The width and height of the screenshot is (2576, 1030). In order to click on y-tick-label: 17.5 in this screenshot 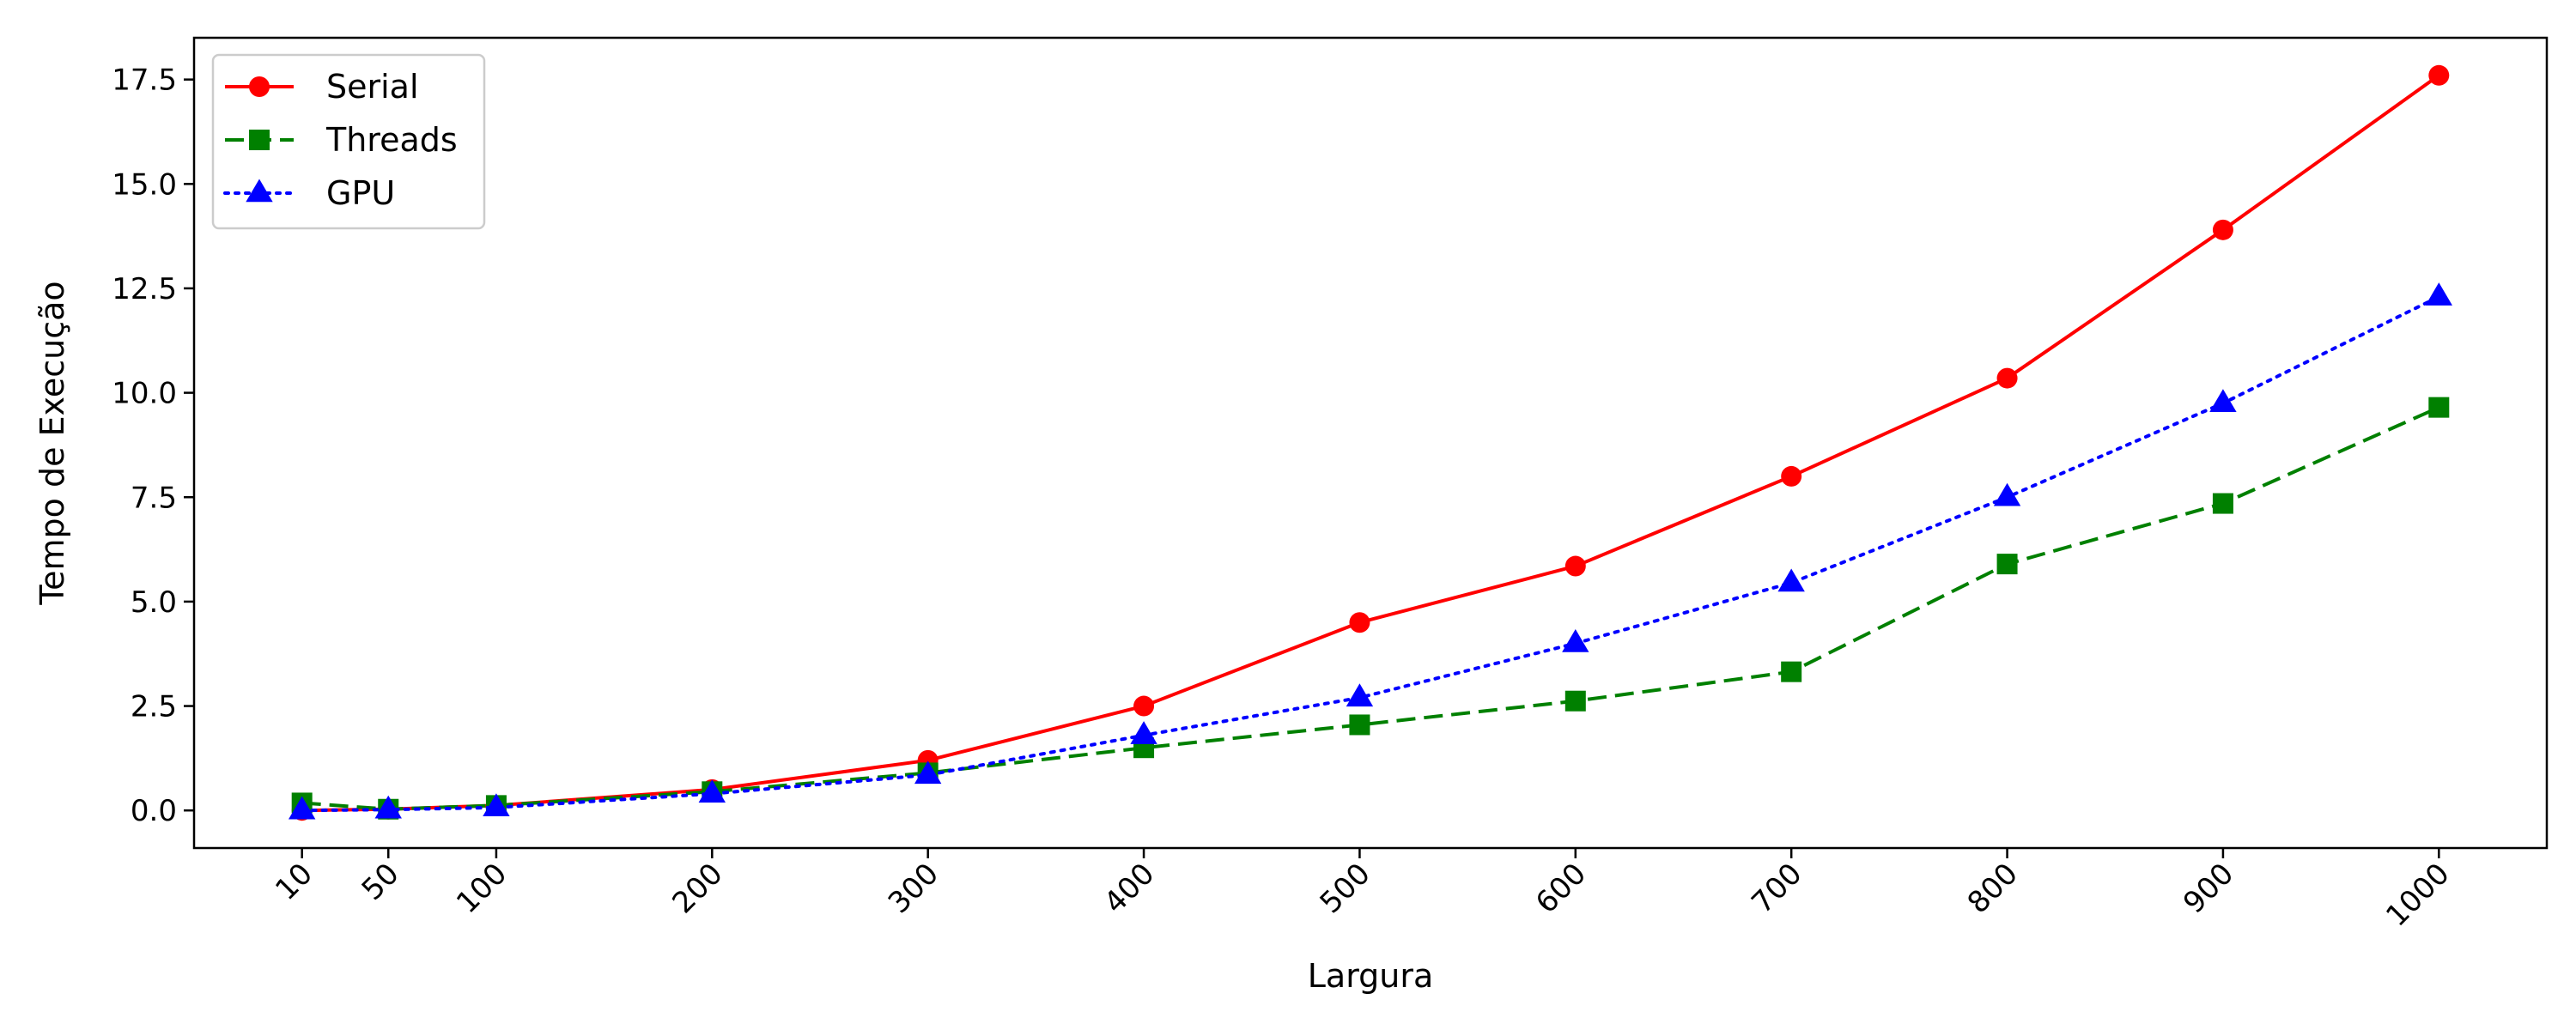, I will do `click(144, 81)`.